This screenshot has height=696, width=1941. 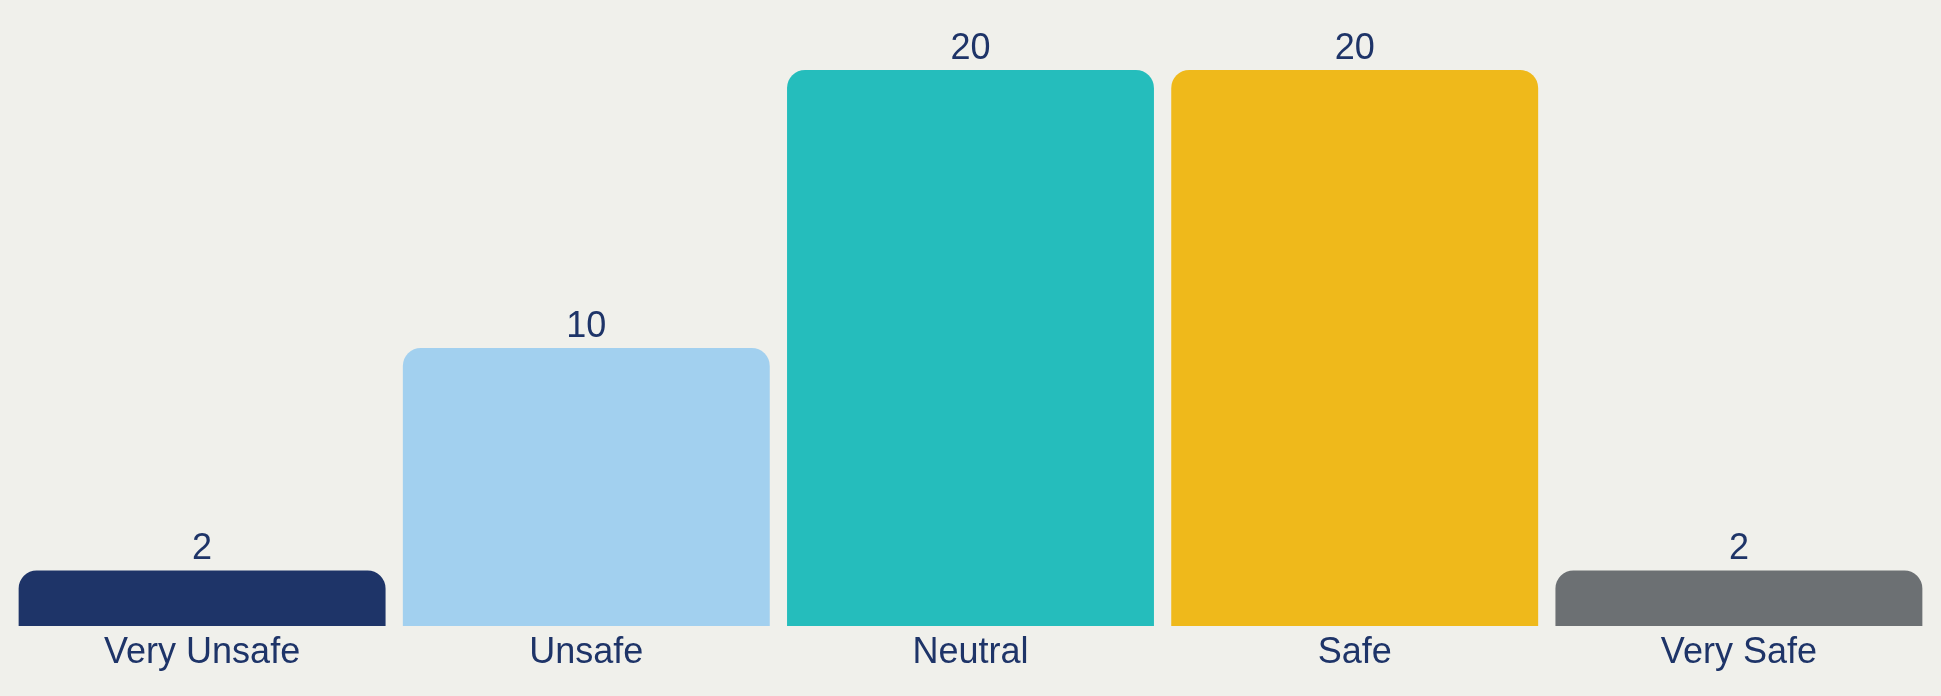 I want to click on x-tick-label: Very Safe, so click(x=1738, y=650).